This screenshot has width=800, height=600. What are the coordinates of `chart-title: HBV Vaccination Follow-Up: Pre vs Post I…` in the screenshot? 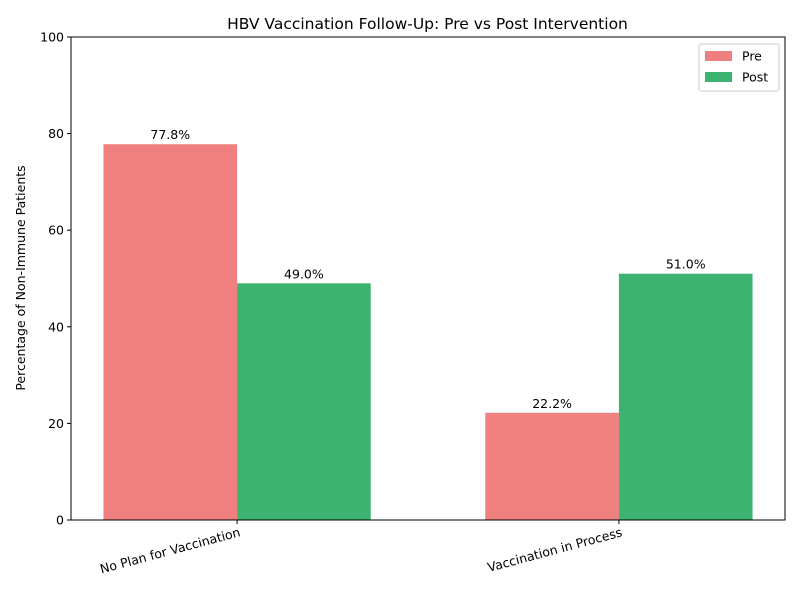 It's located at (427, 24).